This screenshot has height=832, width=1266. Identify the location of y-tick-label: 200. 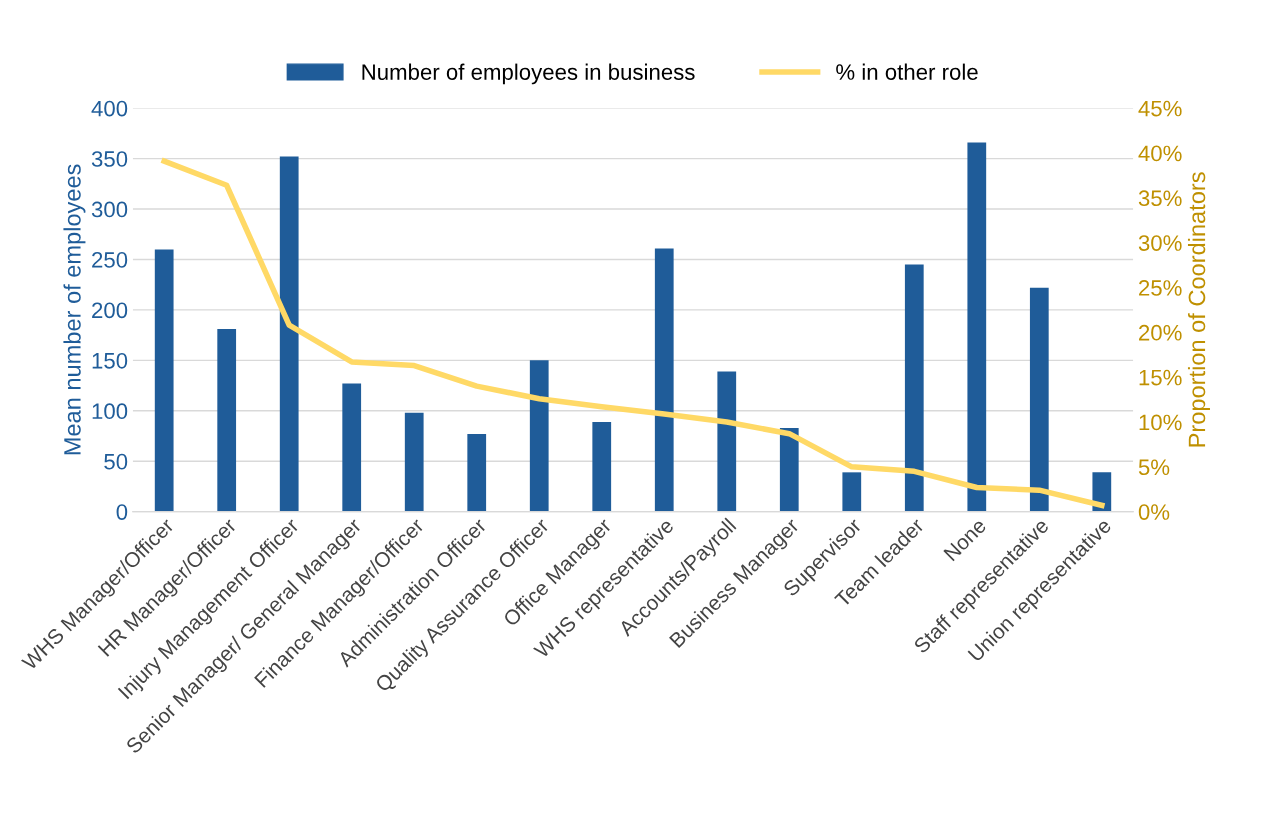
(110, 310).